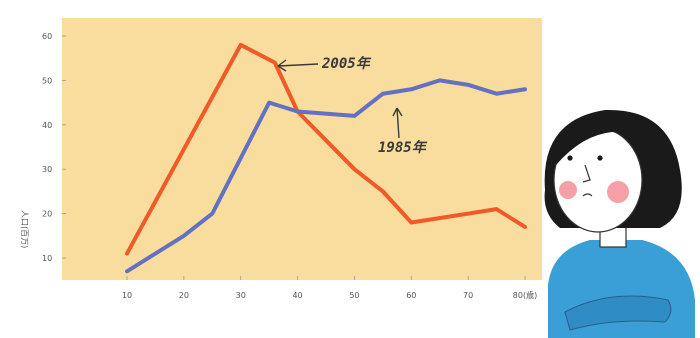 The width and height of the screenshot is (700, 338). I want to click on x-tick-label: 10, so click(127, 295).